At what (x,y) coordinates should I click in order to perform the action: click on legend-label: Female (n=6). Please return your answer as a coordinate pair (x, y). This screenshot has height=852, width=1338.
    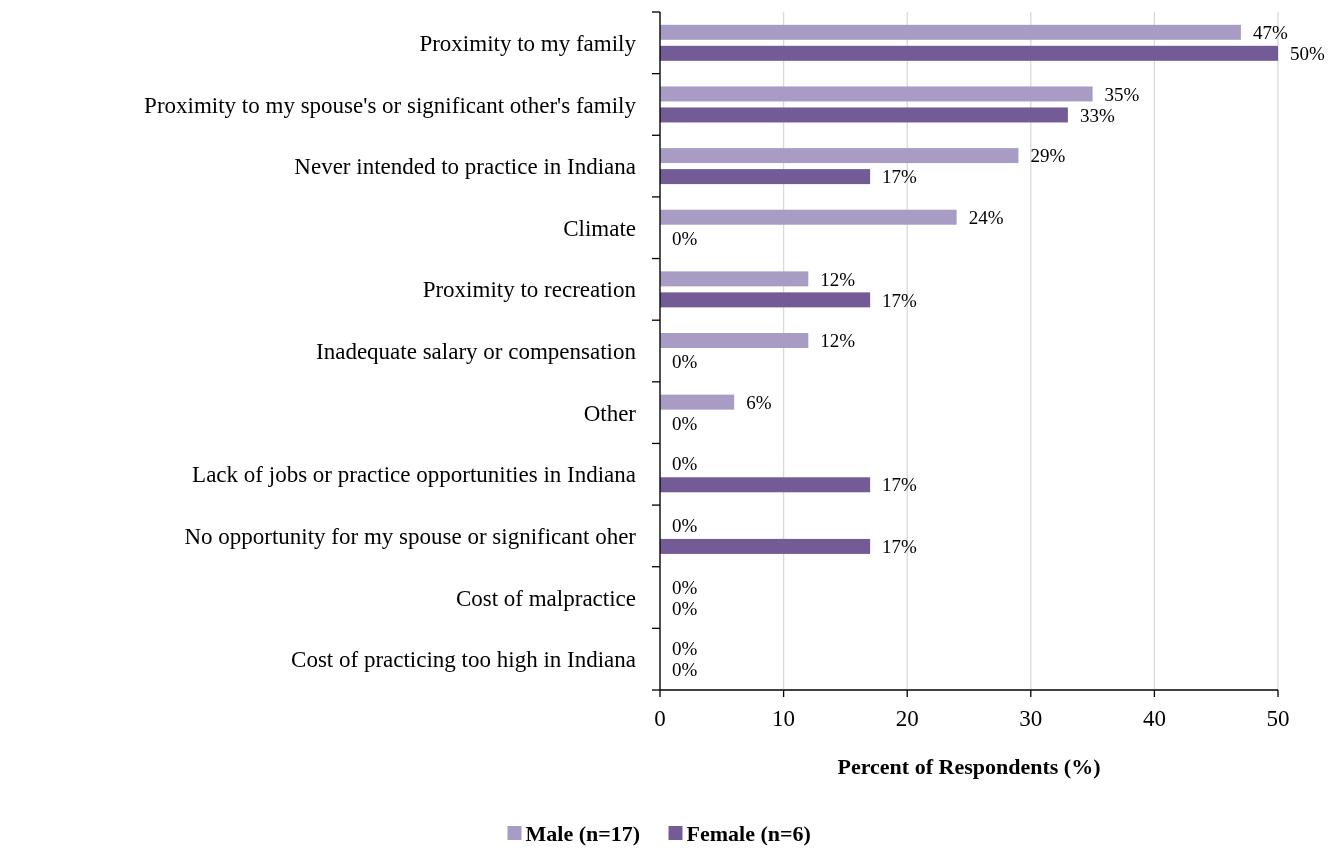
    Looking at the image, I should click on (748, 833).